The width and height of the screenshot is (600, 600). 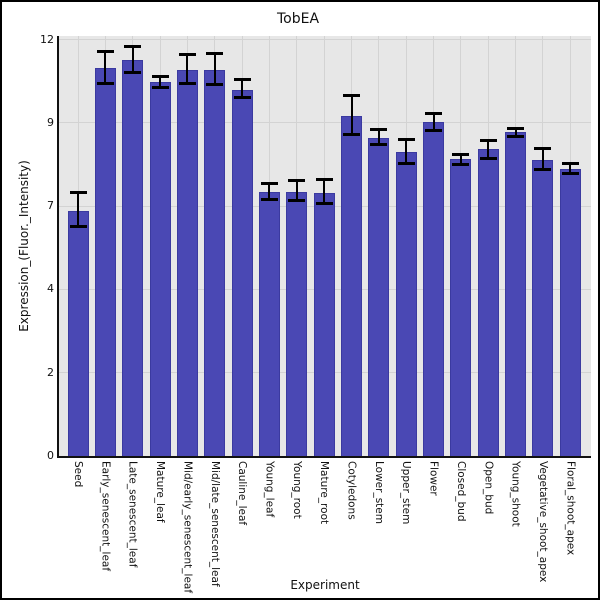 What do you see at coordinates (58, 247) in the screenshot?
I see `y-axis-spine` at bounding box center [58, 247].